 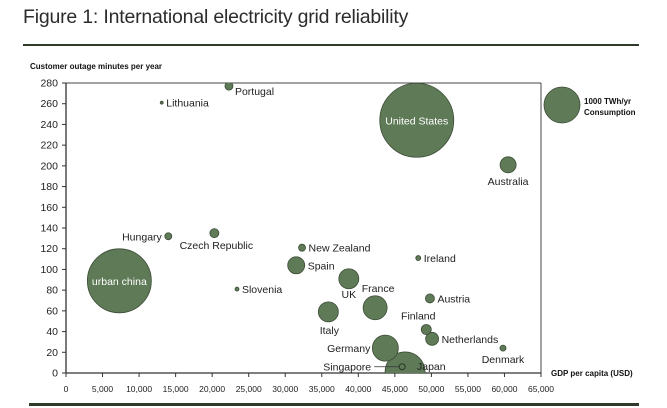 What do you see at coordinates (254, 92) in the screenshot?
I see `label-portugal: Portugal` at bounding box center [254, 92].